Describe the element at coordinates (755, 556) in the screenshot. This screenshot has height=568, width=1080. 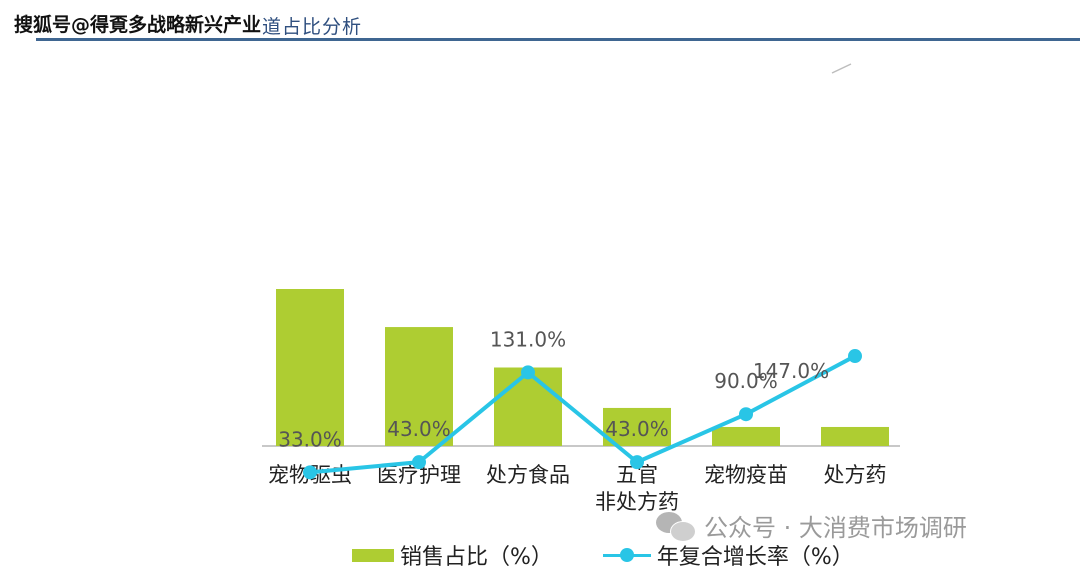
I see `legend-label-line: 年复合增长率（%）` at that location.